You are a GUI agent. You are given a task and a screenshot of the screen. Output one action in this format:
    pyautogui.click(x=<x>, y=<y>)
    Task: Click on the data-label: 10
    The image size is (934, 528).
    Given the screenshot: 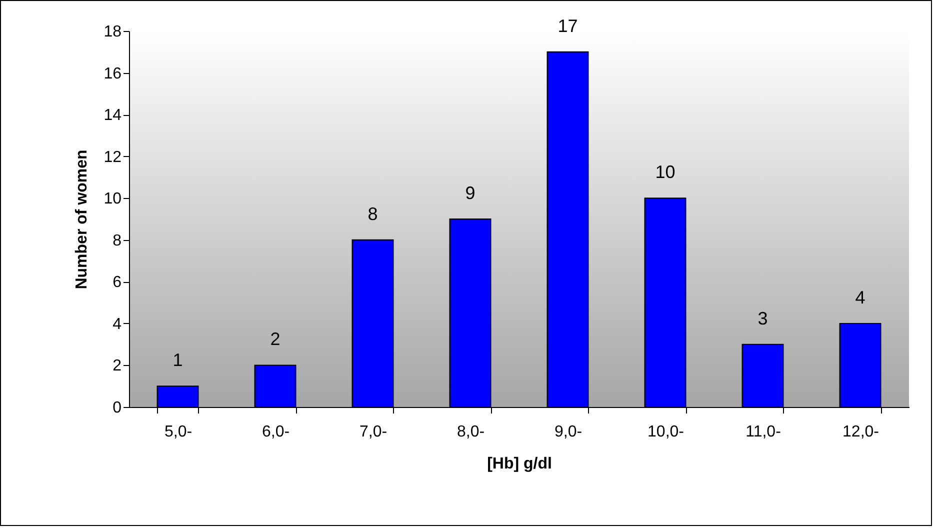 What is the action you would take?
    pyautogui.click(x=665, y=172)
    